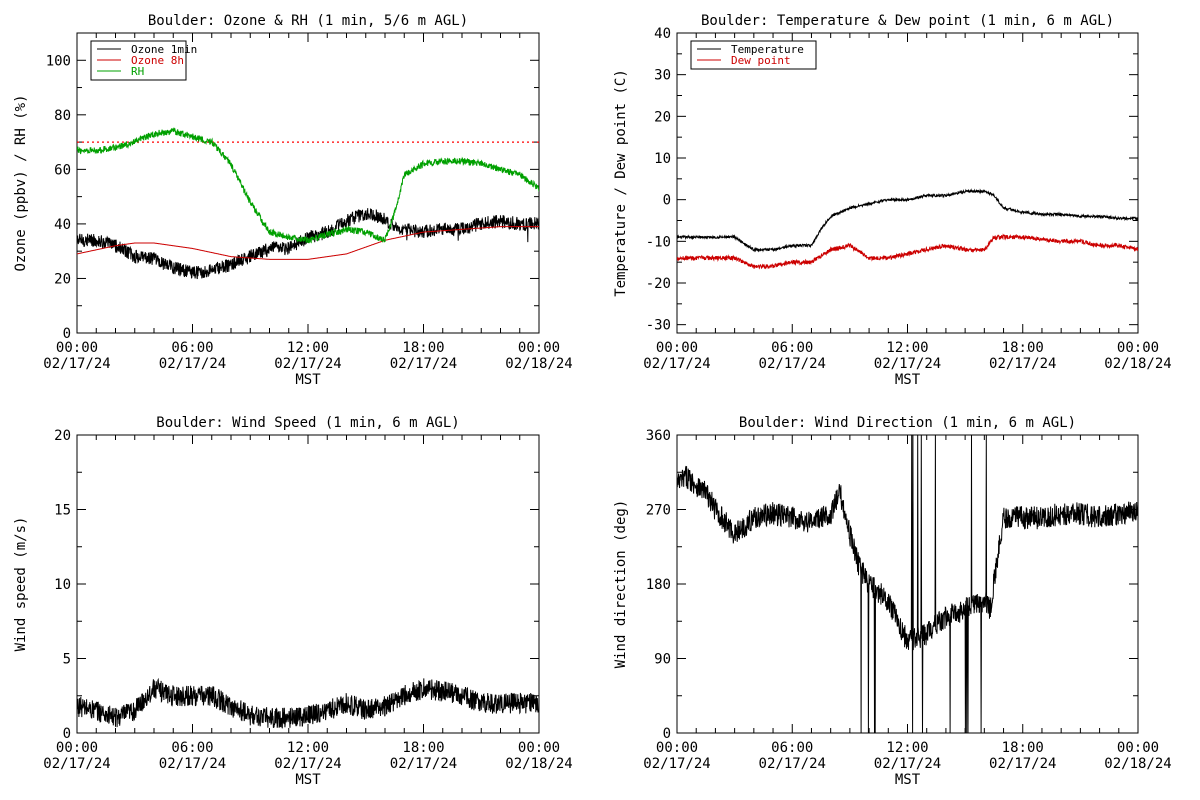 This screenshot has width=1200, height=800. What do you see at coordinates (658, 511) in the screenshot?
I see `y-tick-label: 270` at bounding box center [658, 511].